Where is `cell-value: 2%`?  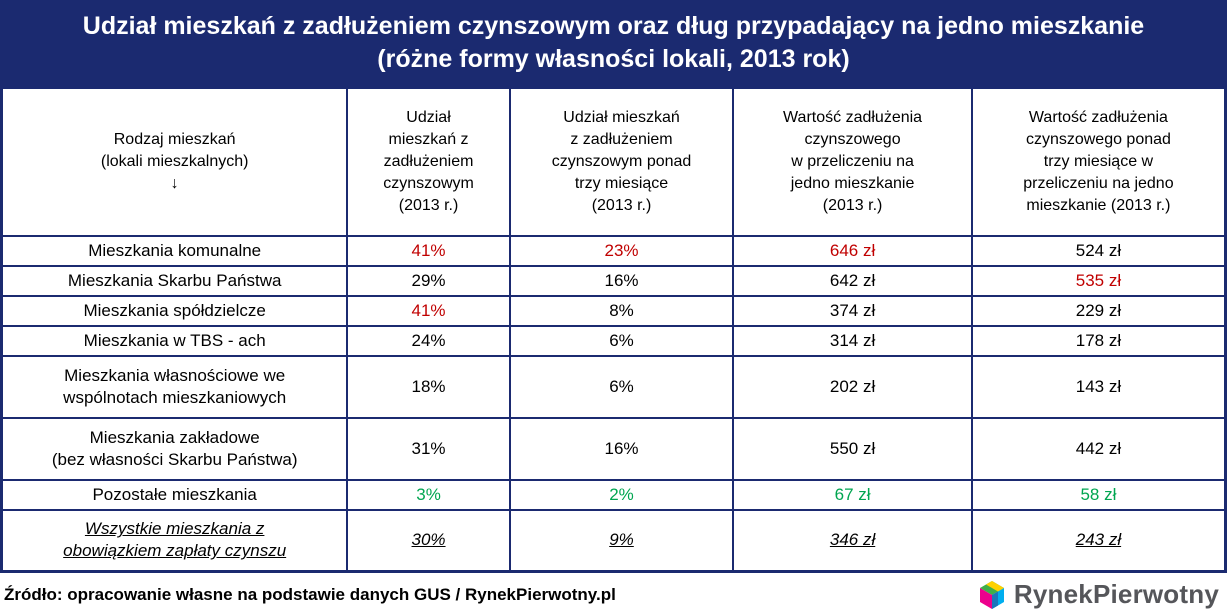
cell-value: 2% is located at coordinates (621, 494).